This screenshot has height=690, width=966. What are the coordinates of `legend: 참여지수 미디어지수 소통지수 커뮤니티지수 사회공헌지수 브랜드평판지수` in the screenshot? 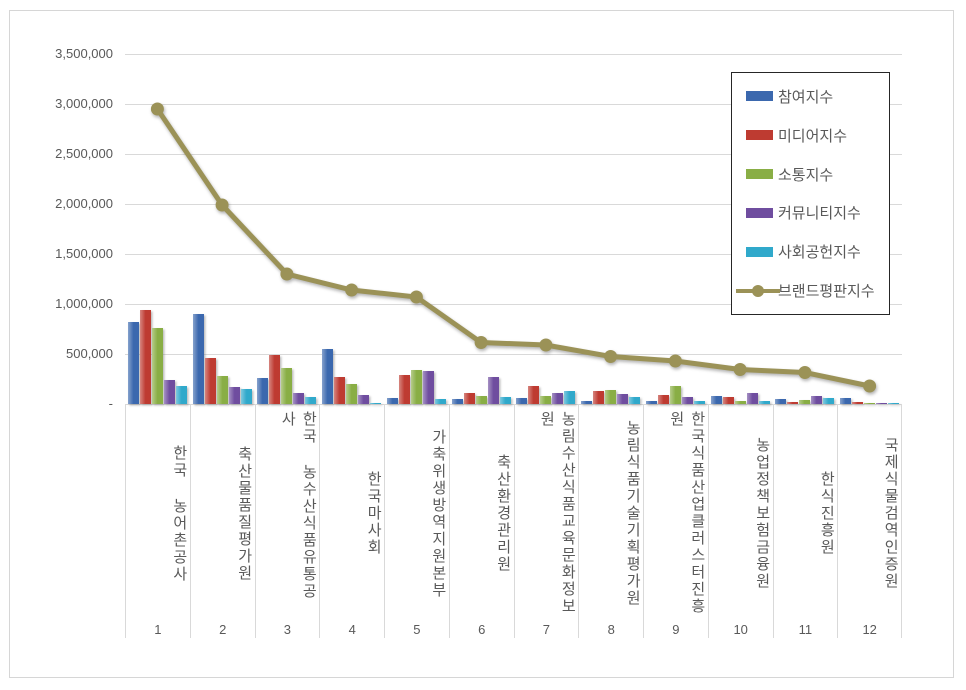 It's located at (810, 193).